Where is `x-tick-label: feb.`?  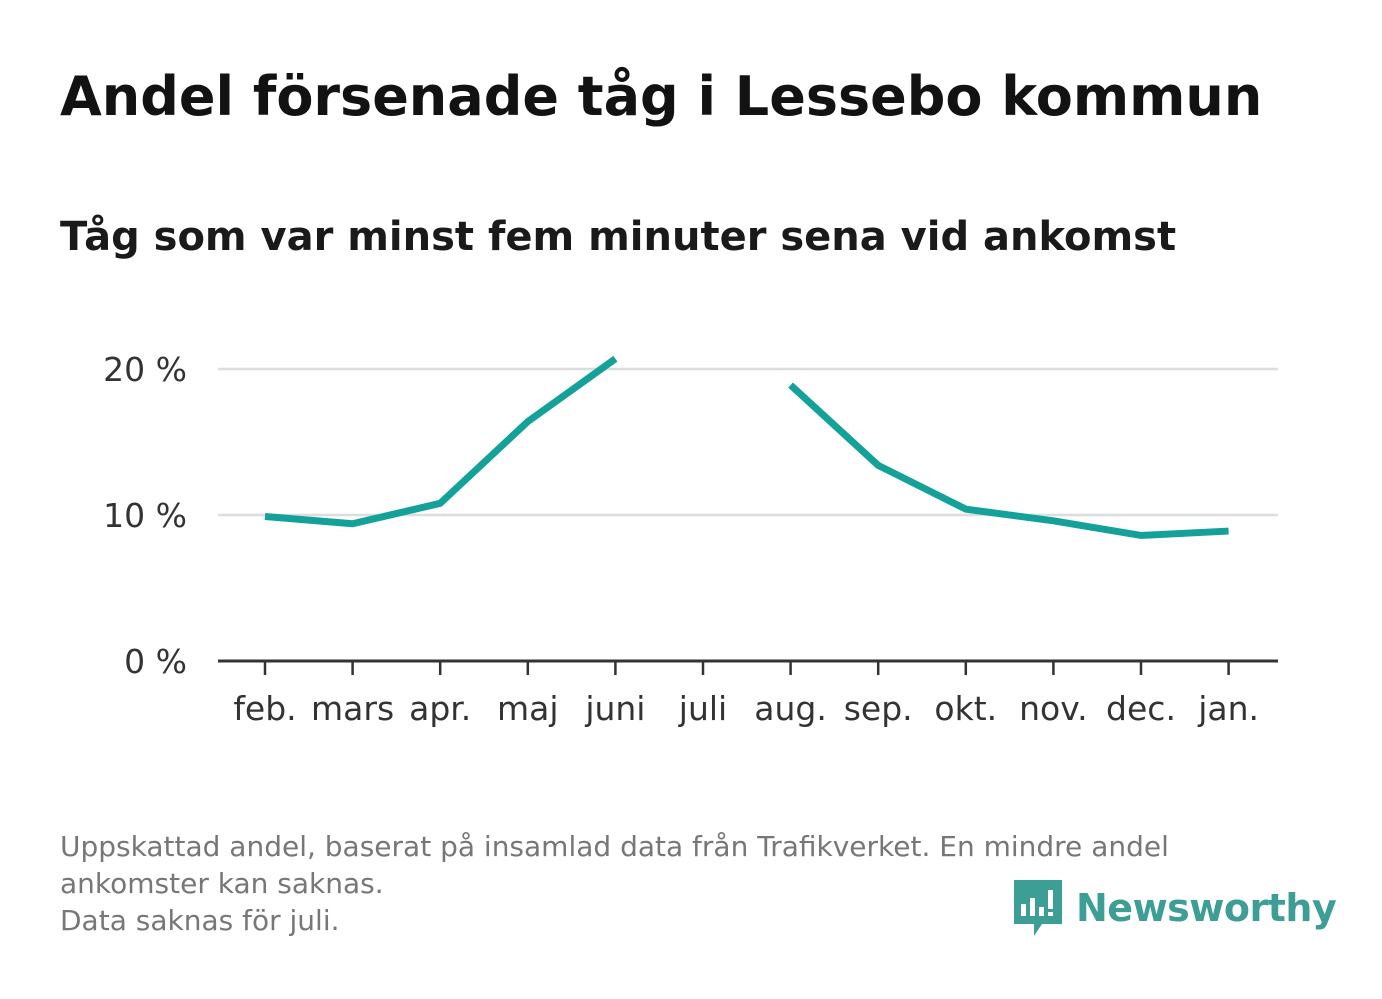 x-tick-label: feb. is located at coordinates (264, 708).